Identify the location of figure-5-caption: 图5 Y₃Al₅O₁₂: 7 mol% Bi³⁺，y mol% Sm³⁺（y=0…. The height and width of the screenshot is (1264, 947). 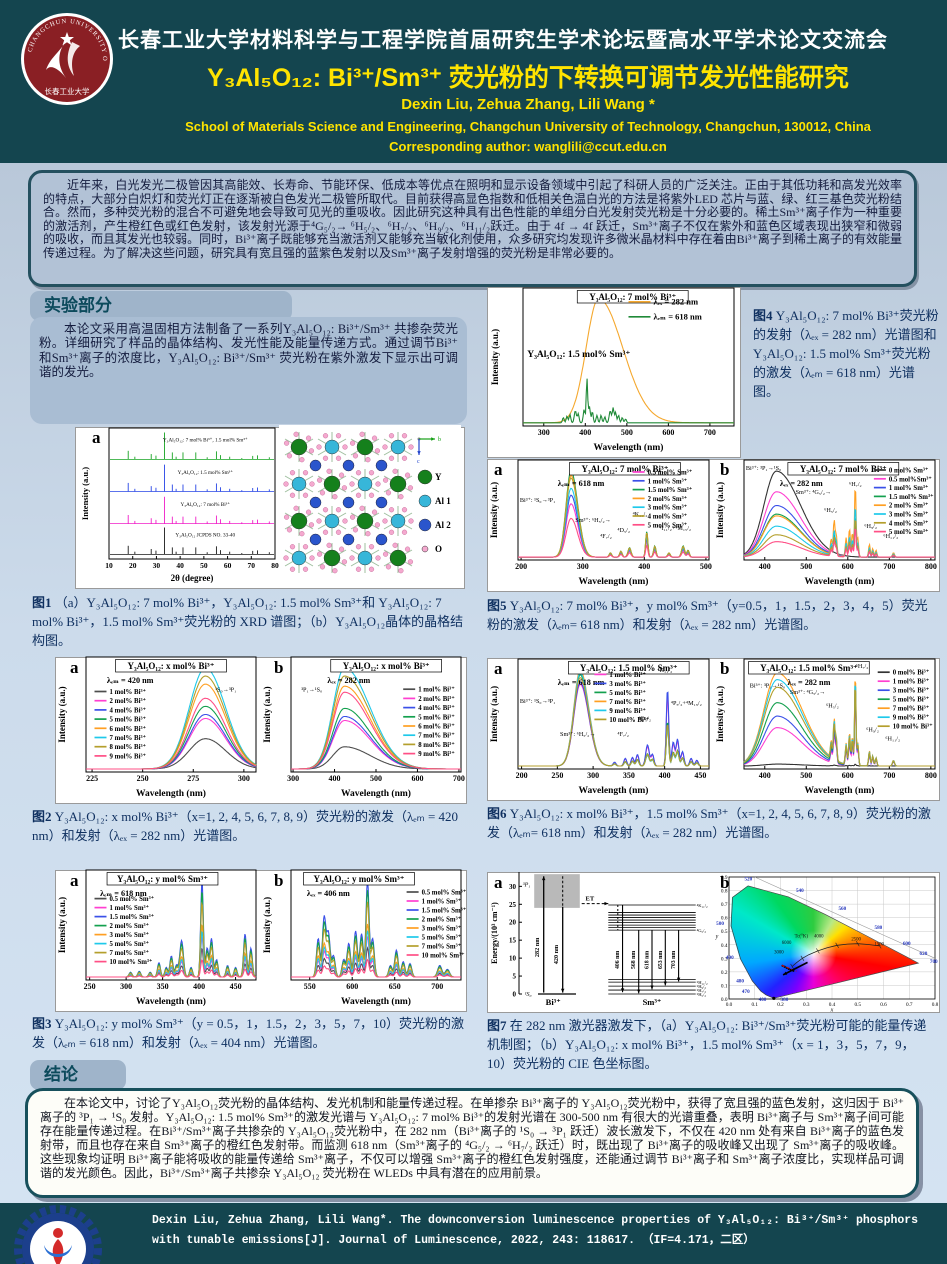
(709, 615).